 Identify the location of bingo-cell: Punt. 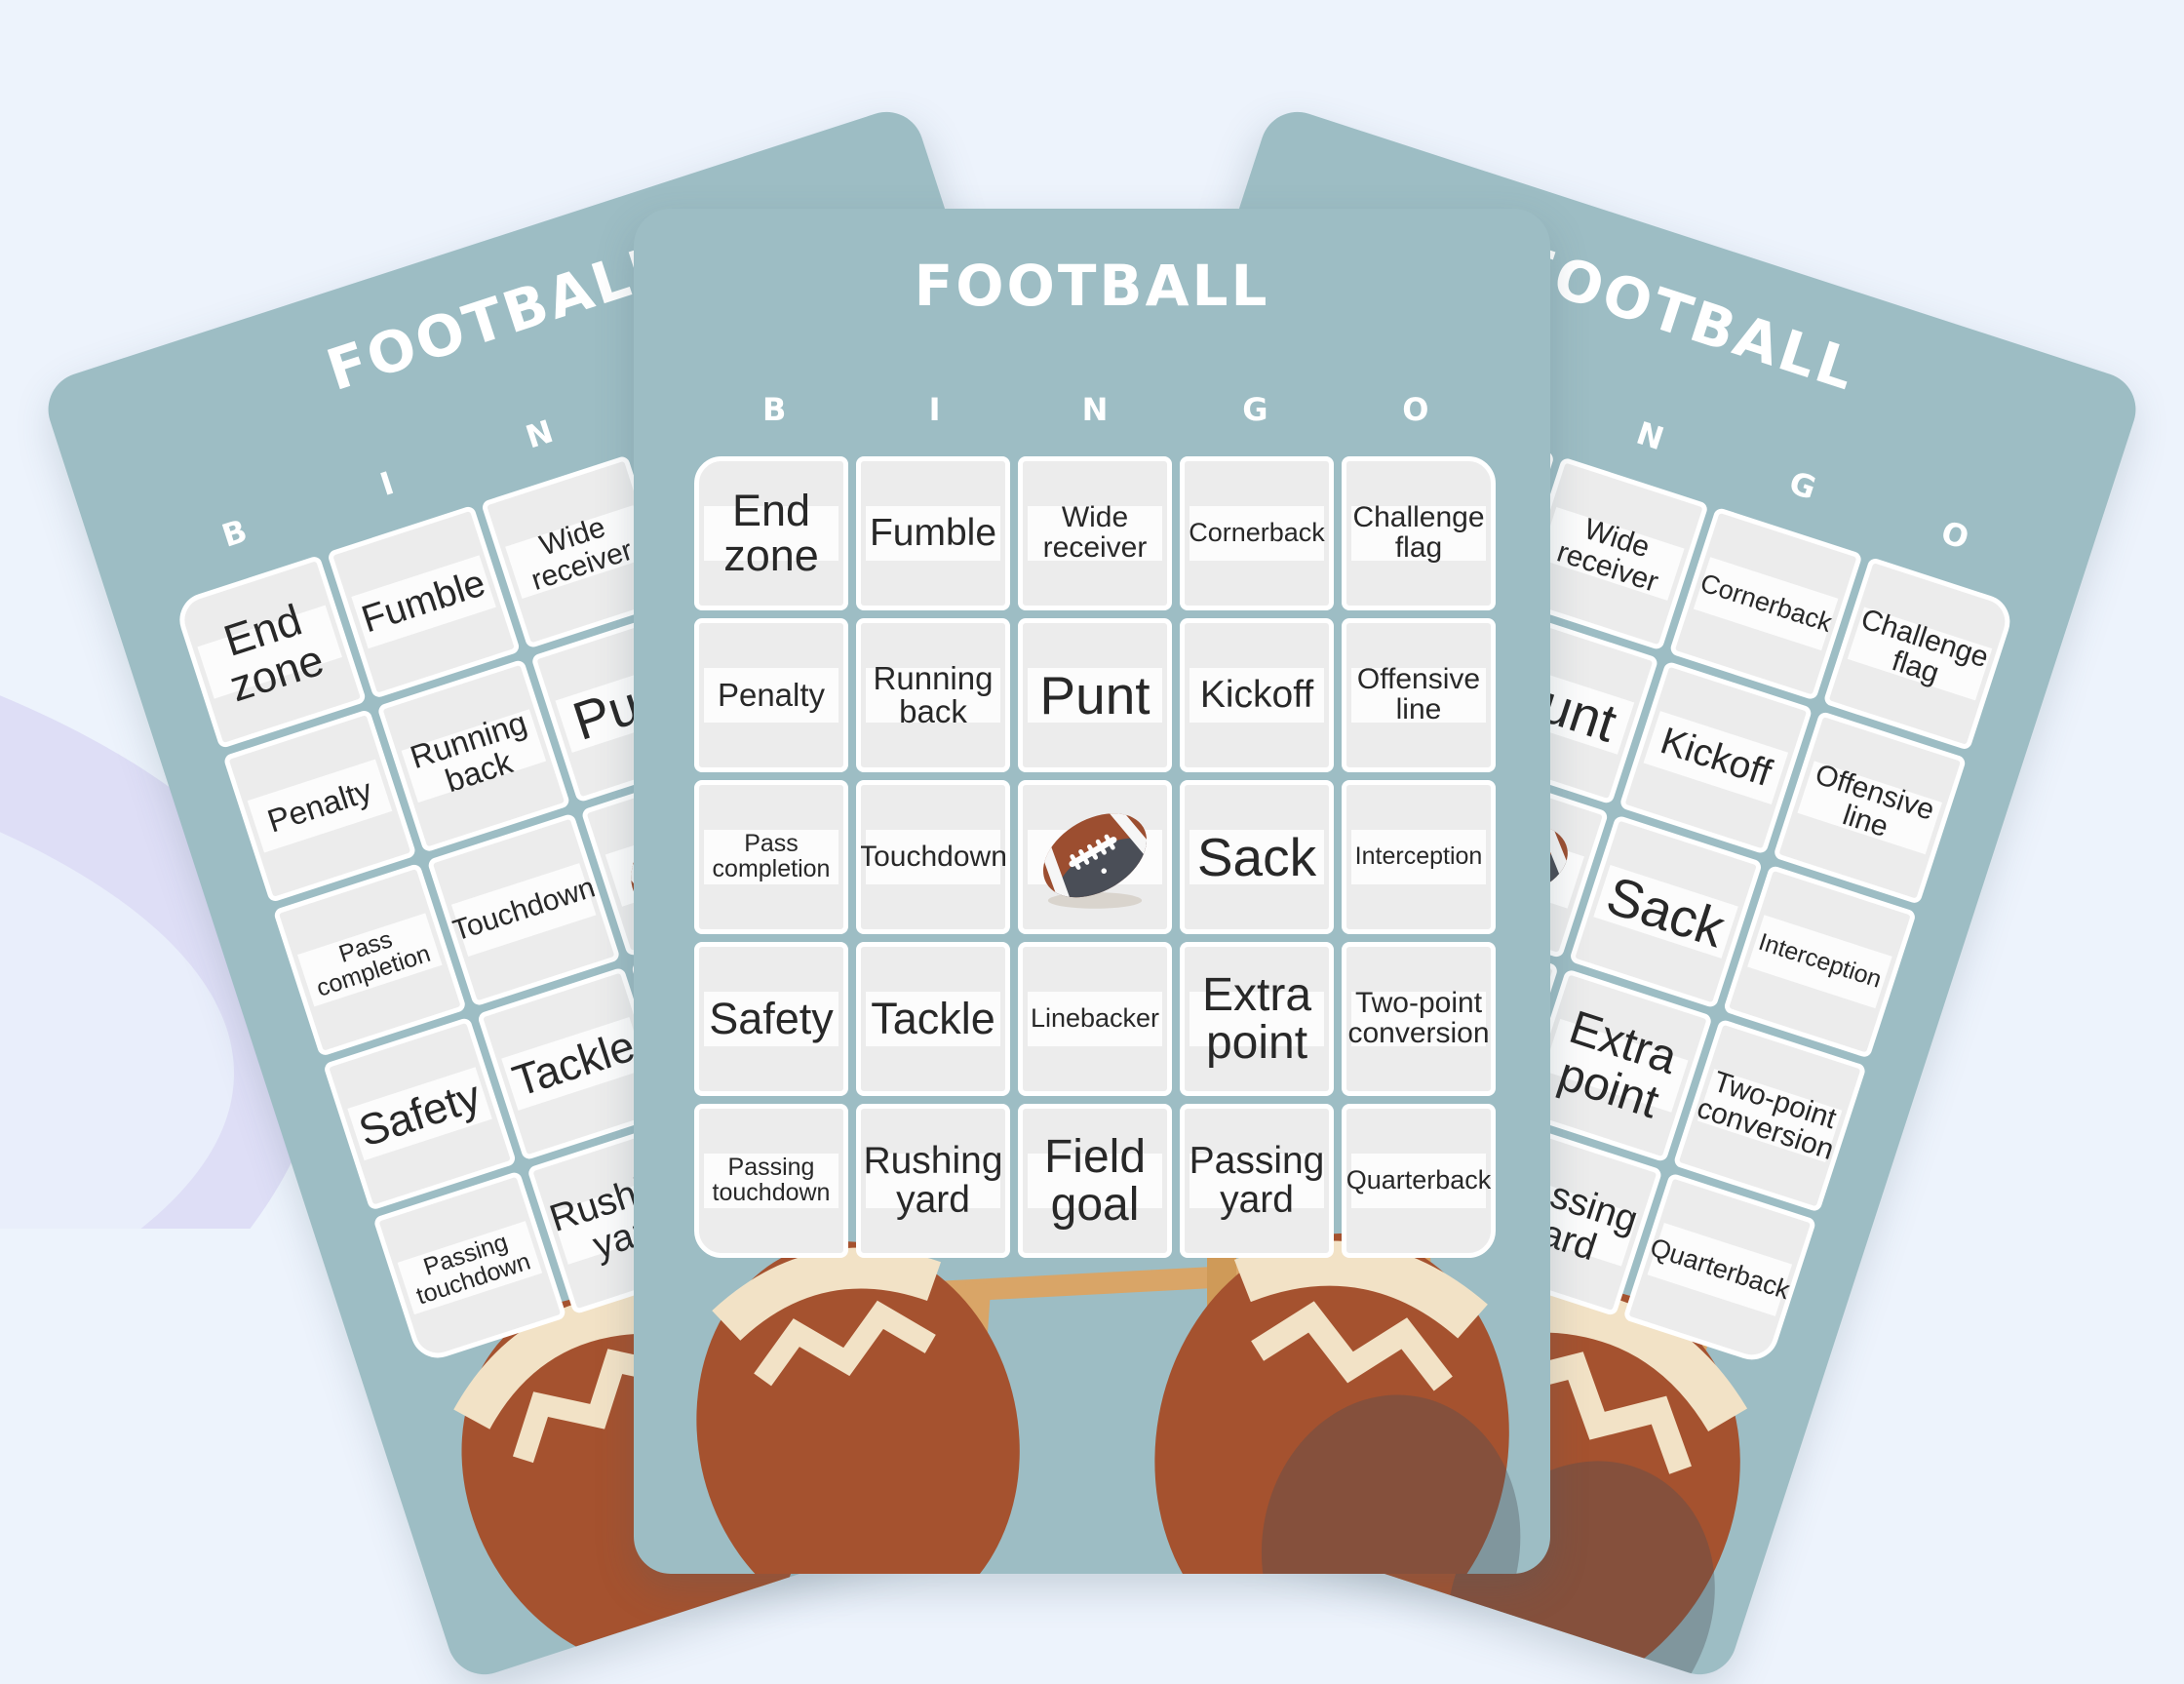
(1095, 695).